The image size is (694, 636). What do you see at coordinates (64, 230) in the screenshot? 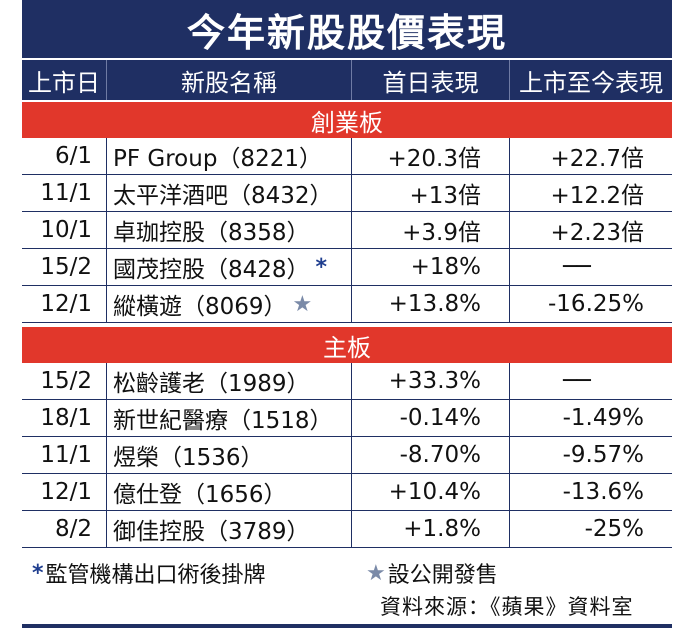
I see `cell-date: 10/1` at bounding box center [64, 230].